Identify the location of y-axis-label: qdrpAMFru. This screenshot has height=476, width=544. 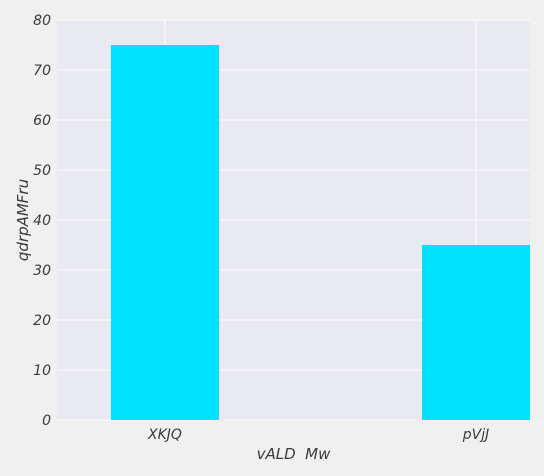
(23, 220).